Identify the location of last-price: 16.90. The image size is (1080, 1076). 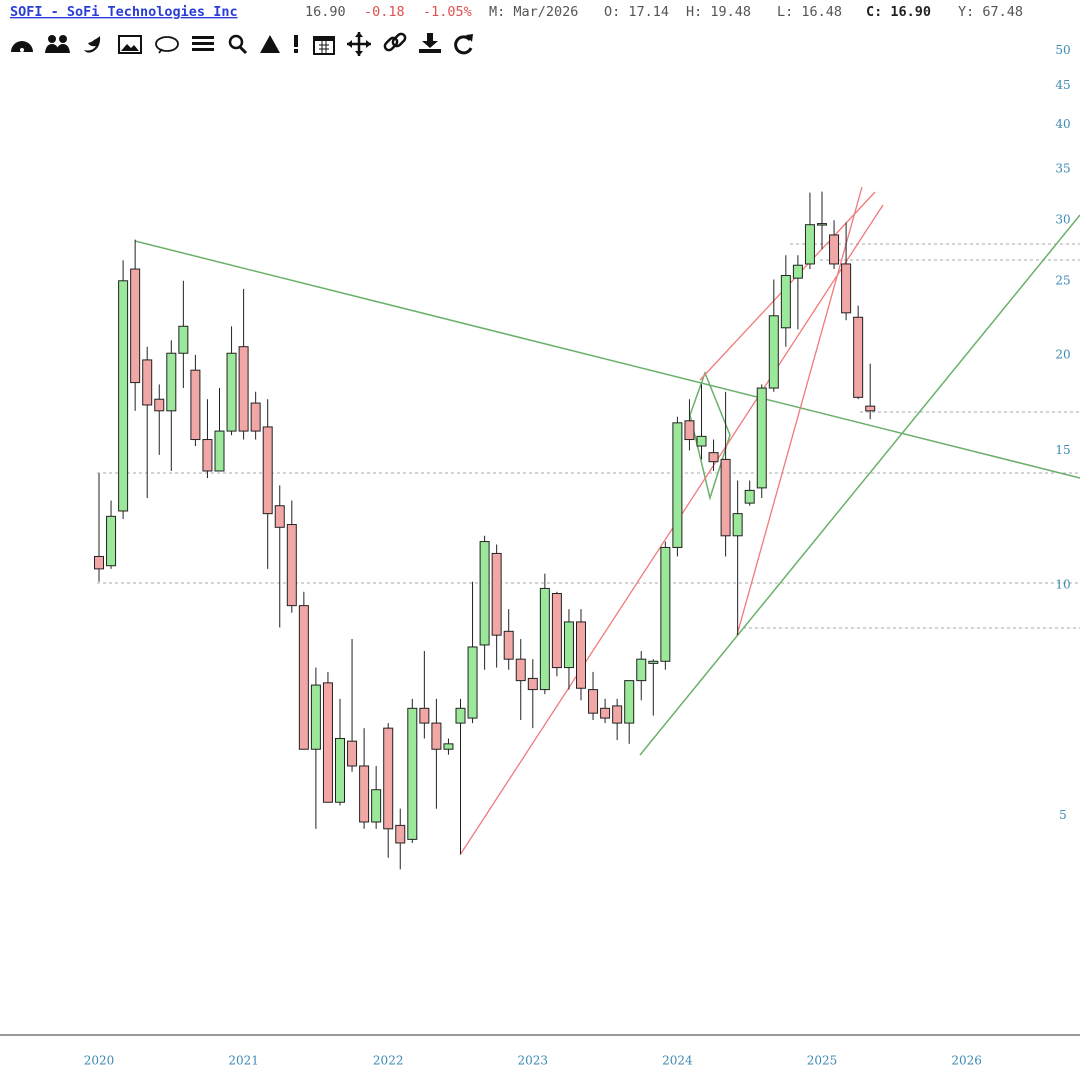
(325, 12).